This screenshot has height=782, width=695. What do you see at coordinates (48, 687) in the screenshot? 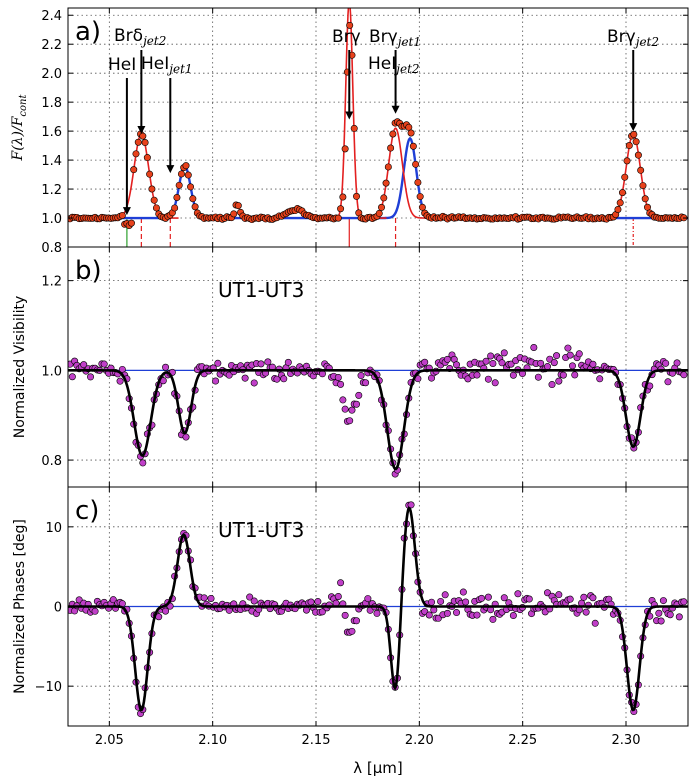
I see `y-tick-label: −10` at bounding box center [48, 687].